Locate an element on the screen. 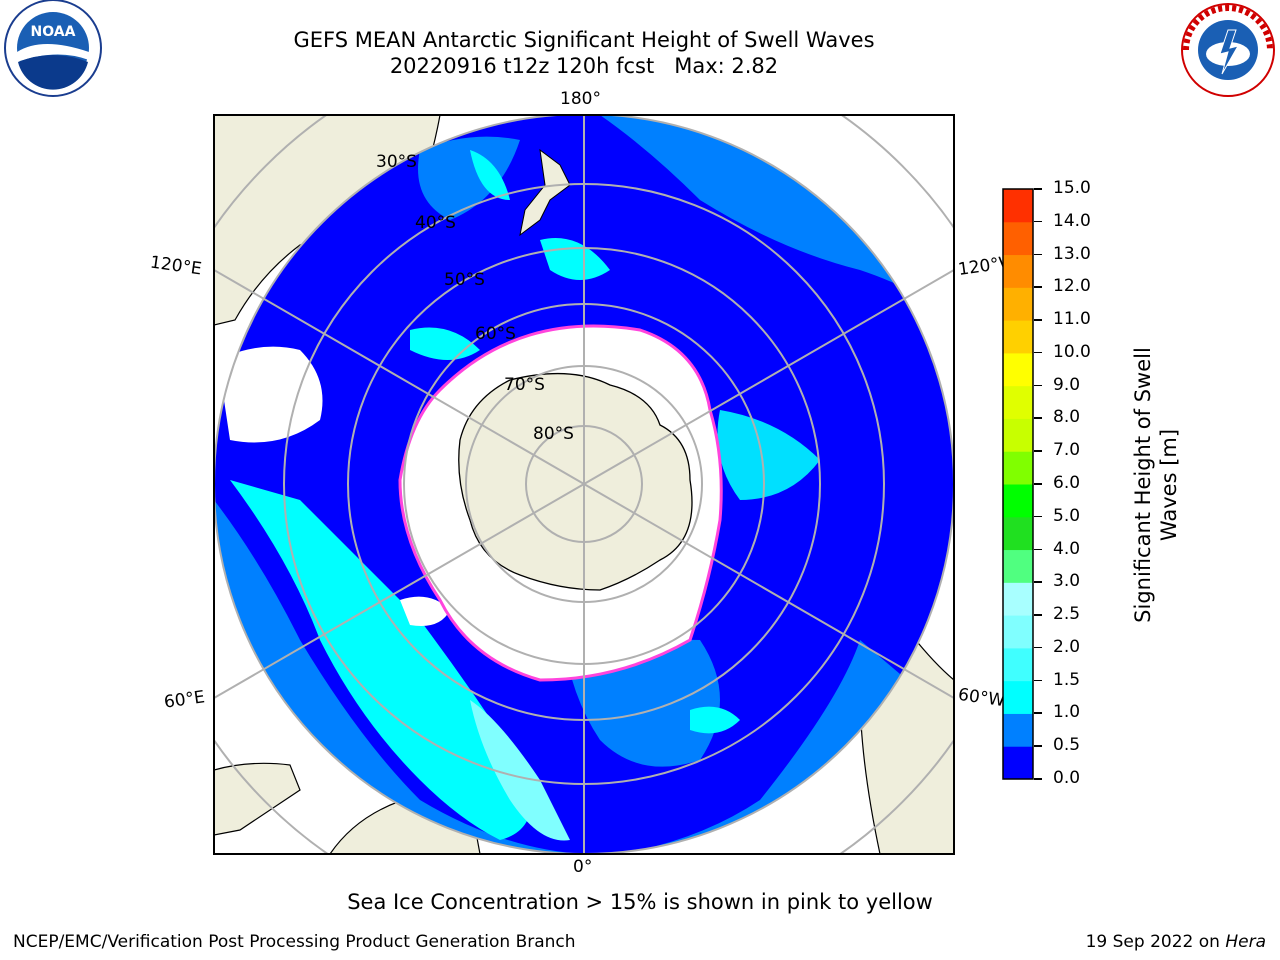 This screenshot has width=1280, height=960. colorbar-tick-label: 11.0 is located at coordinates (1072, 319).